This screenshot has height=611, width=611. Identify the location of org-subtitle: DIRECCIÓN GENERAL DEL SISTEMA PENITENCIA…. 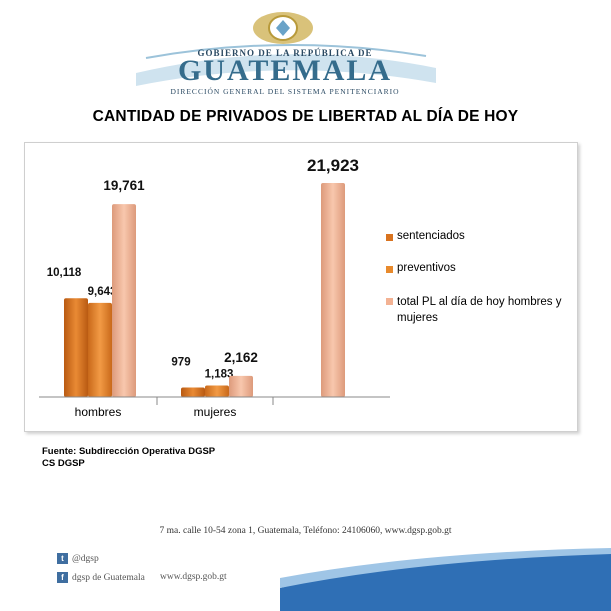
(285, 91).